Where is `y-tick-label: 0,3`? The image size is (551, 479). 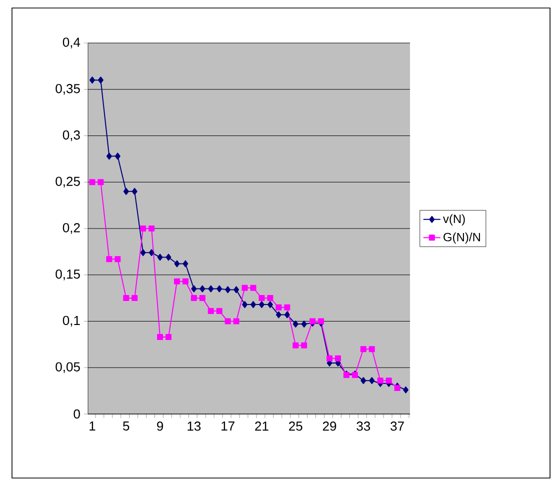
y-tick-label: 0,3 is located at coordinates (71, 136).